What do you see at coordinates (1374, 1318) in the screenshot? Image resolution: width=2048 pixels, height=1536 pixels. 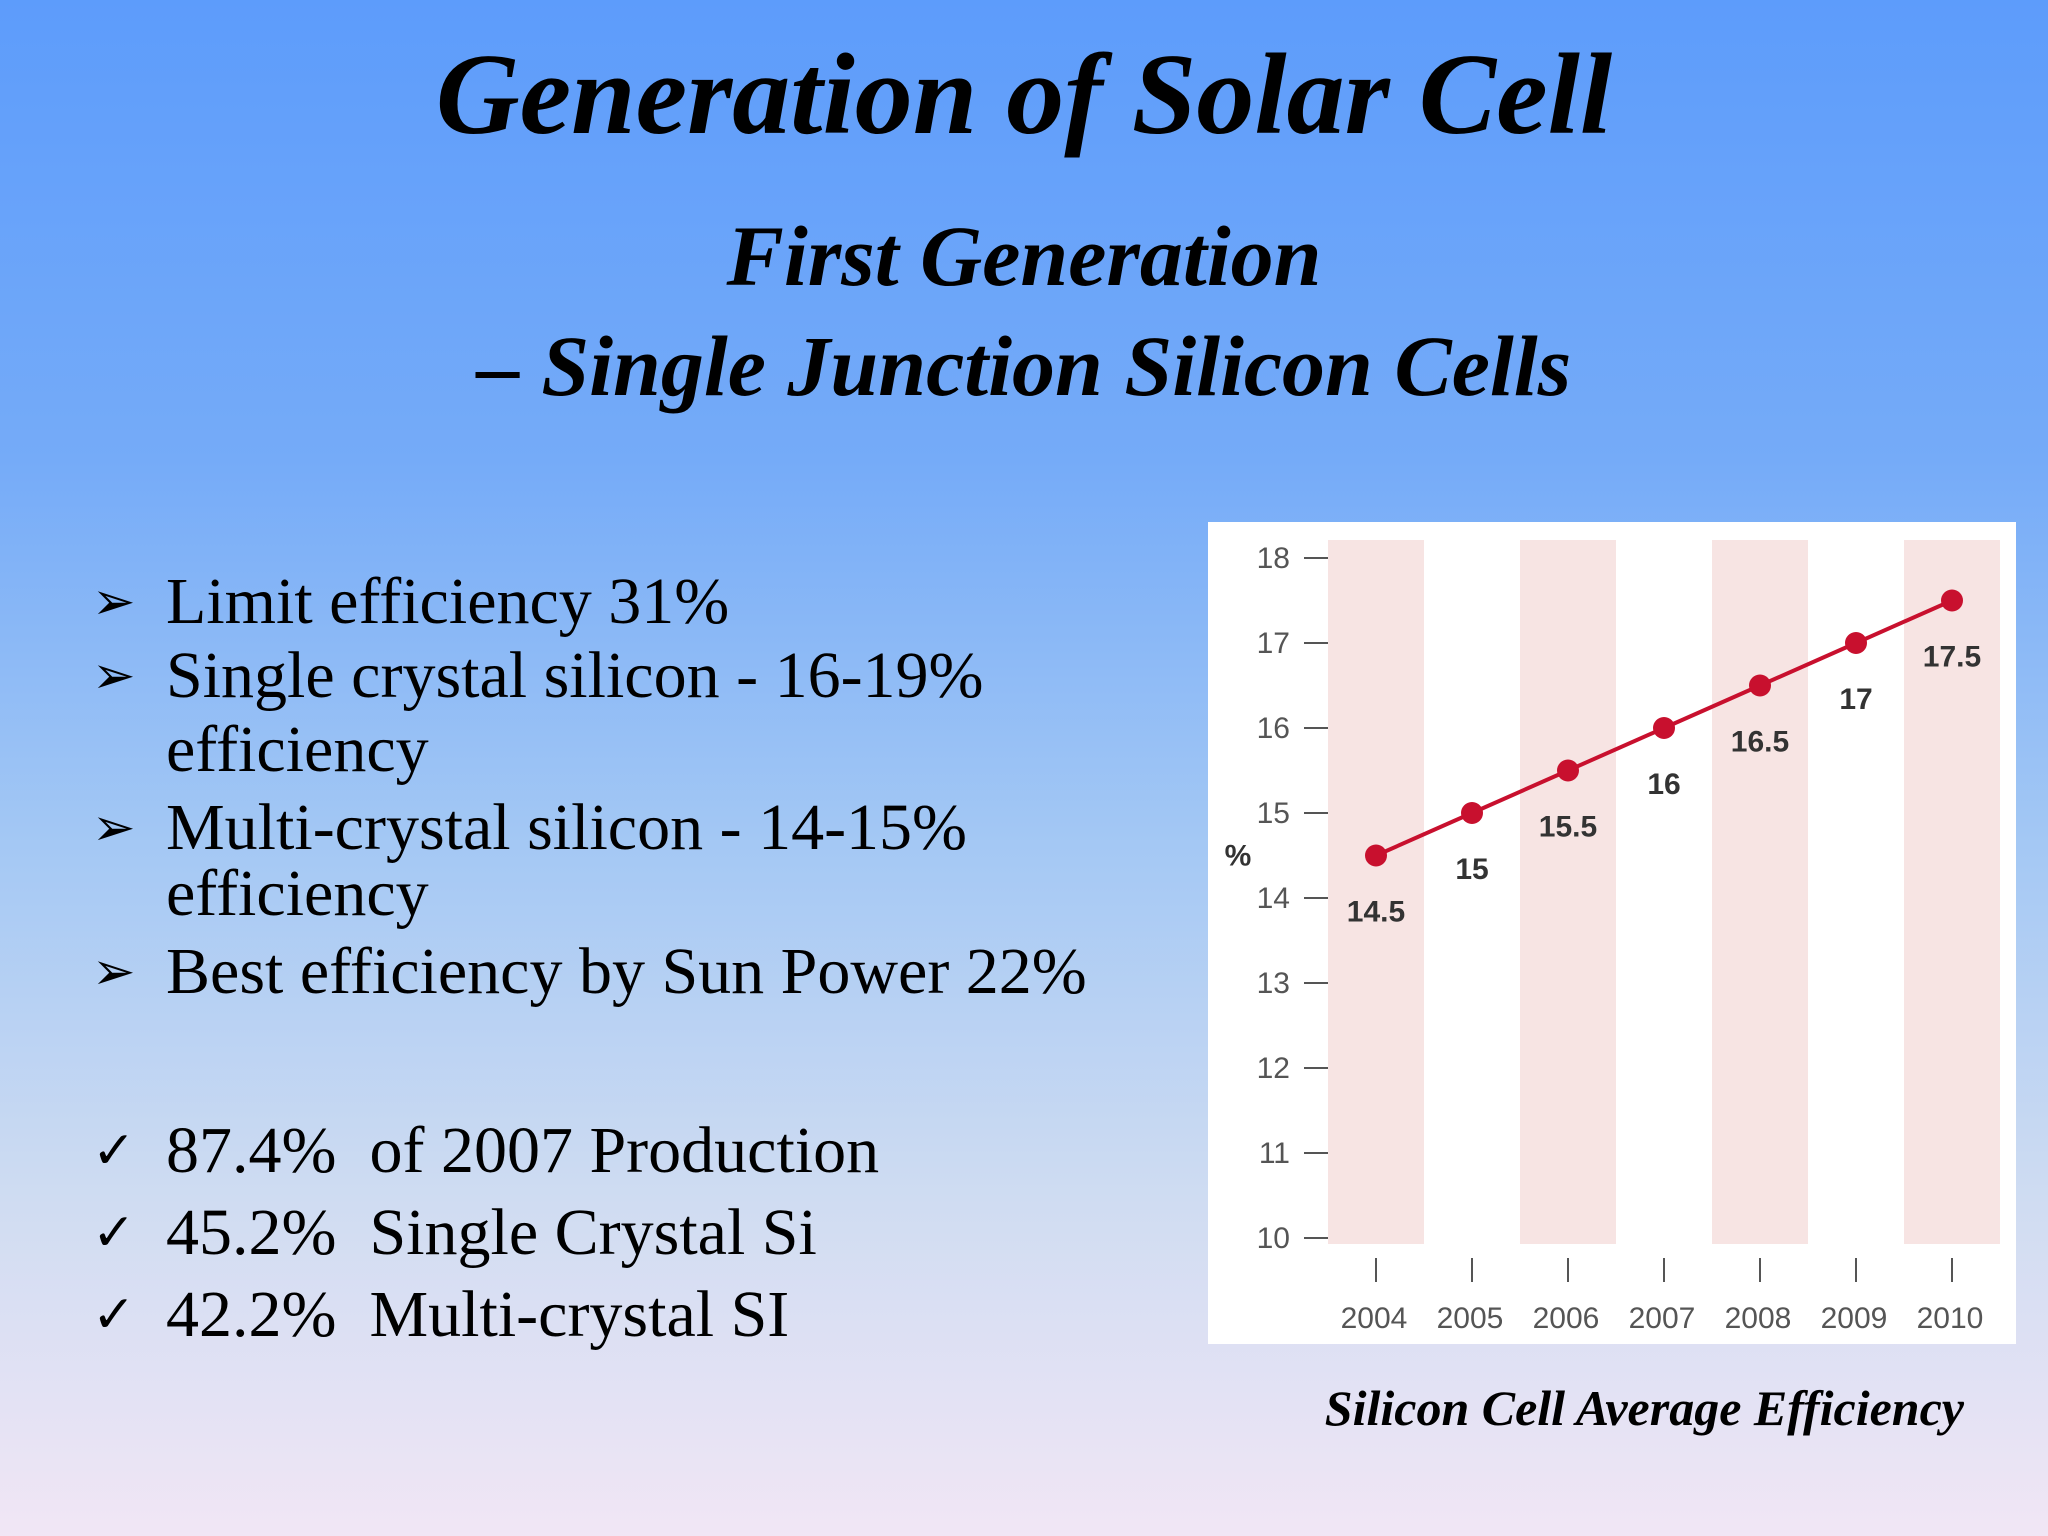 I see `x-tick-label: 2004` at bounding box center [1374, 1318].